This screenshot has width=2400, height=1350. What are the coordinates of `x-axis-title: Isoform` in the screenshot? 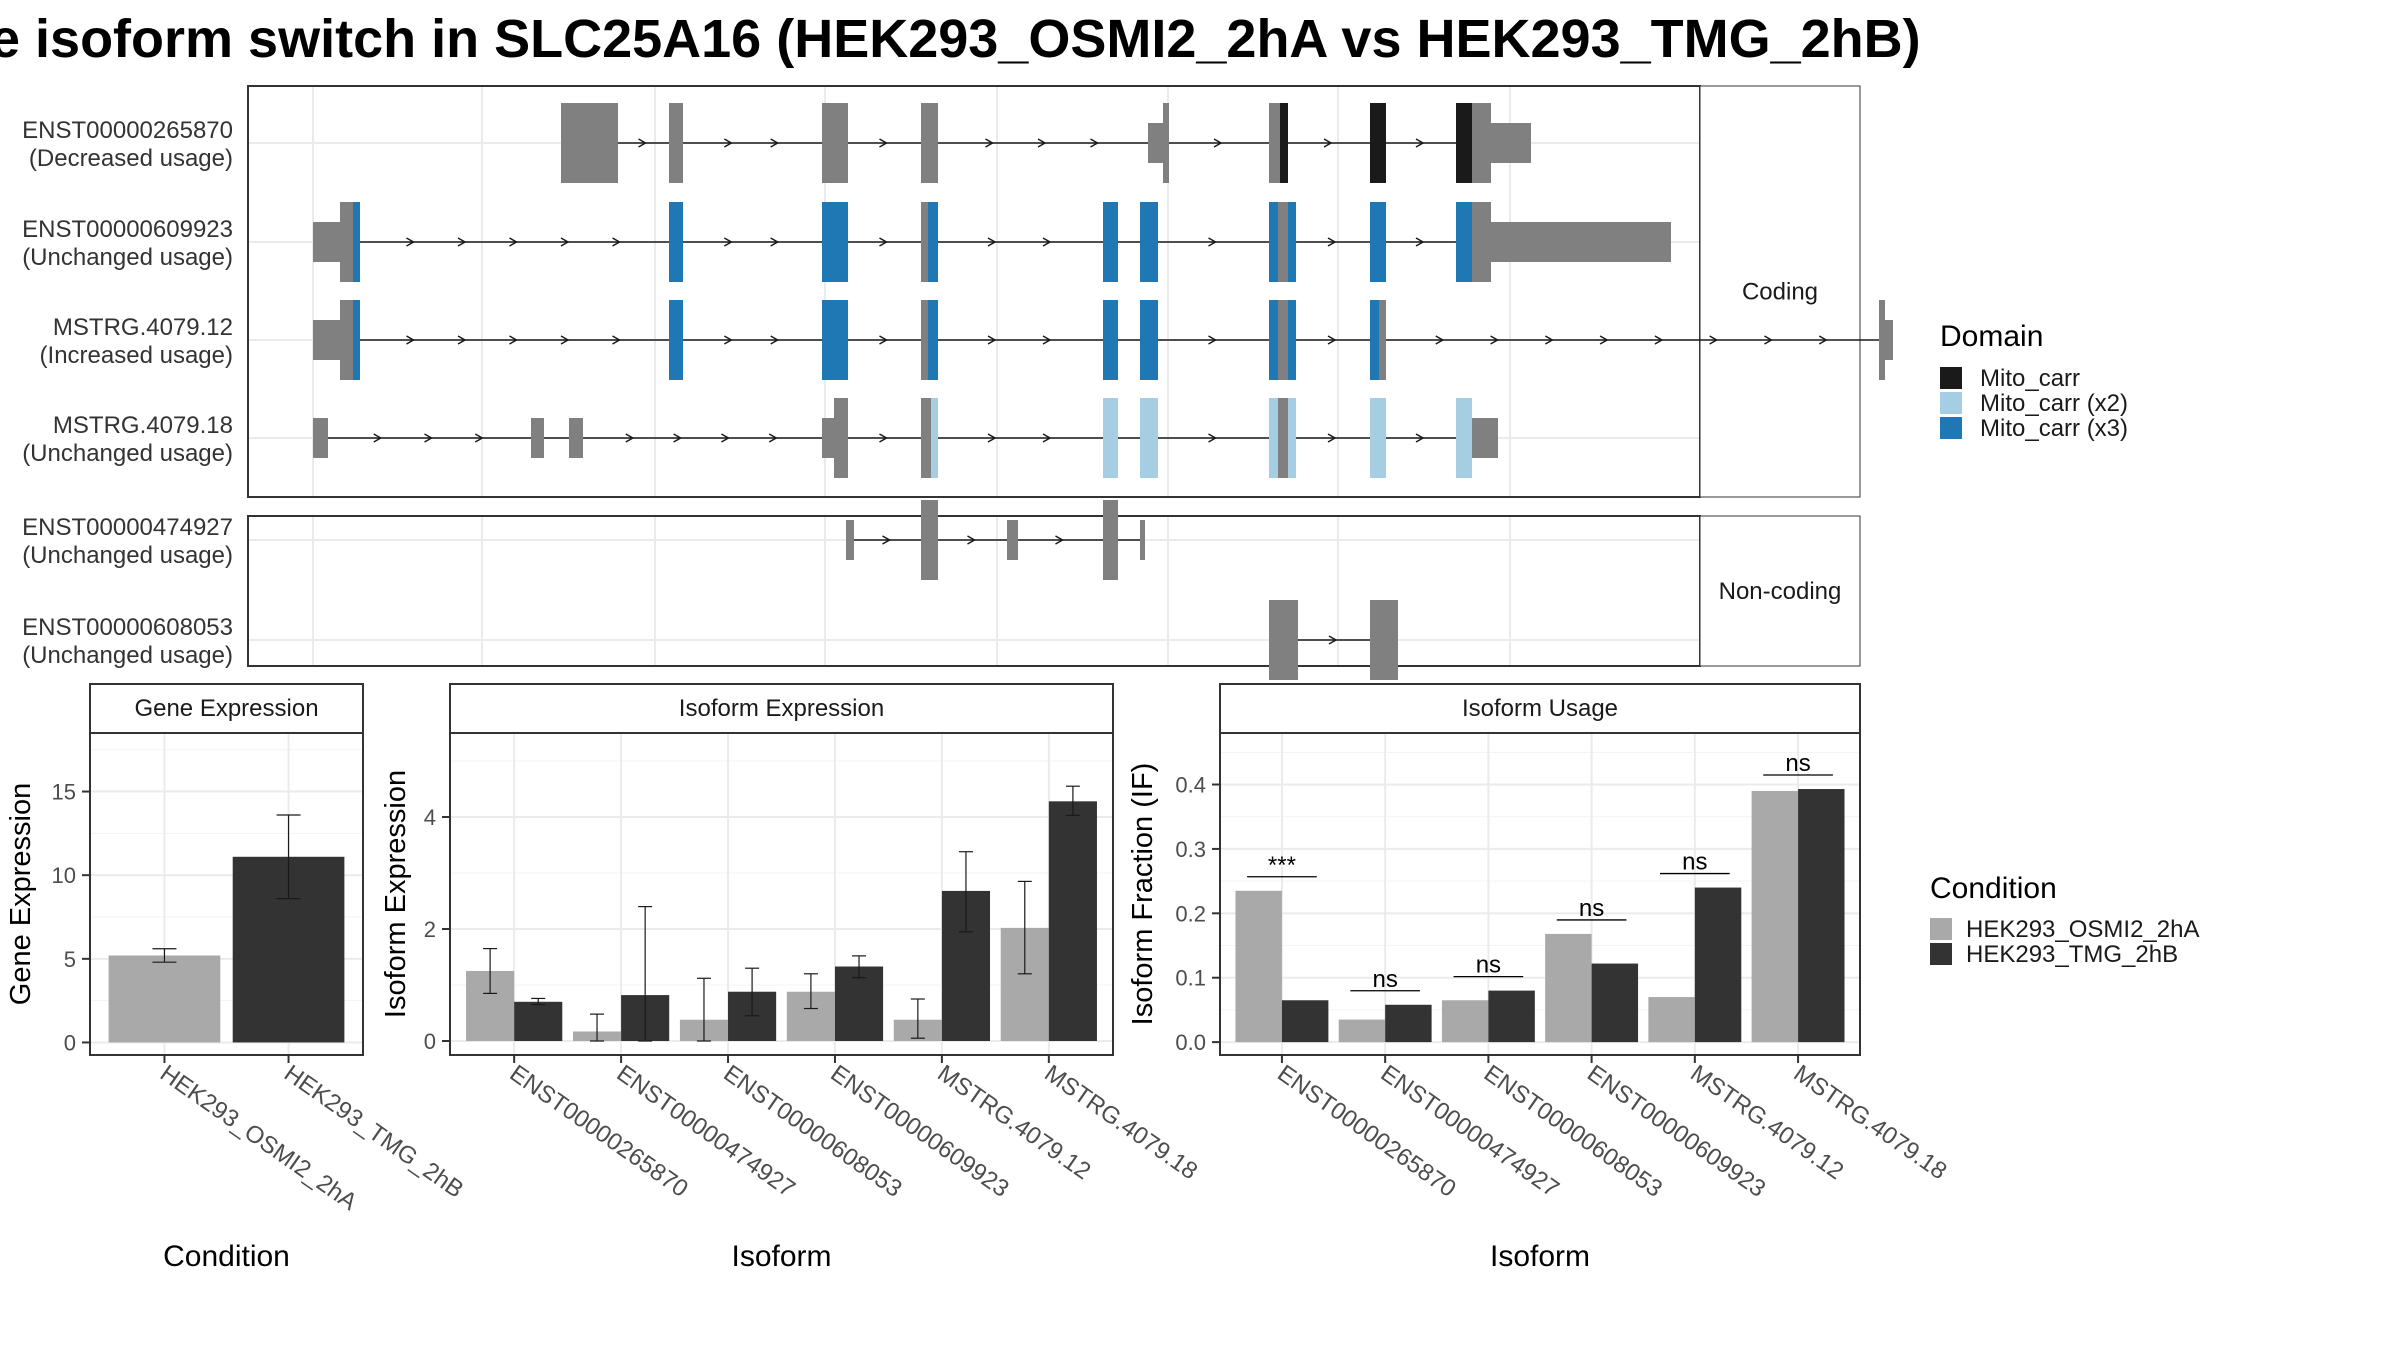 It's located at (1540, 1256).